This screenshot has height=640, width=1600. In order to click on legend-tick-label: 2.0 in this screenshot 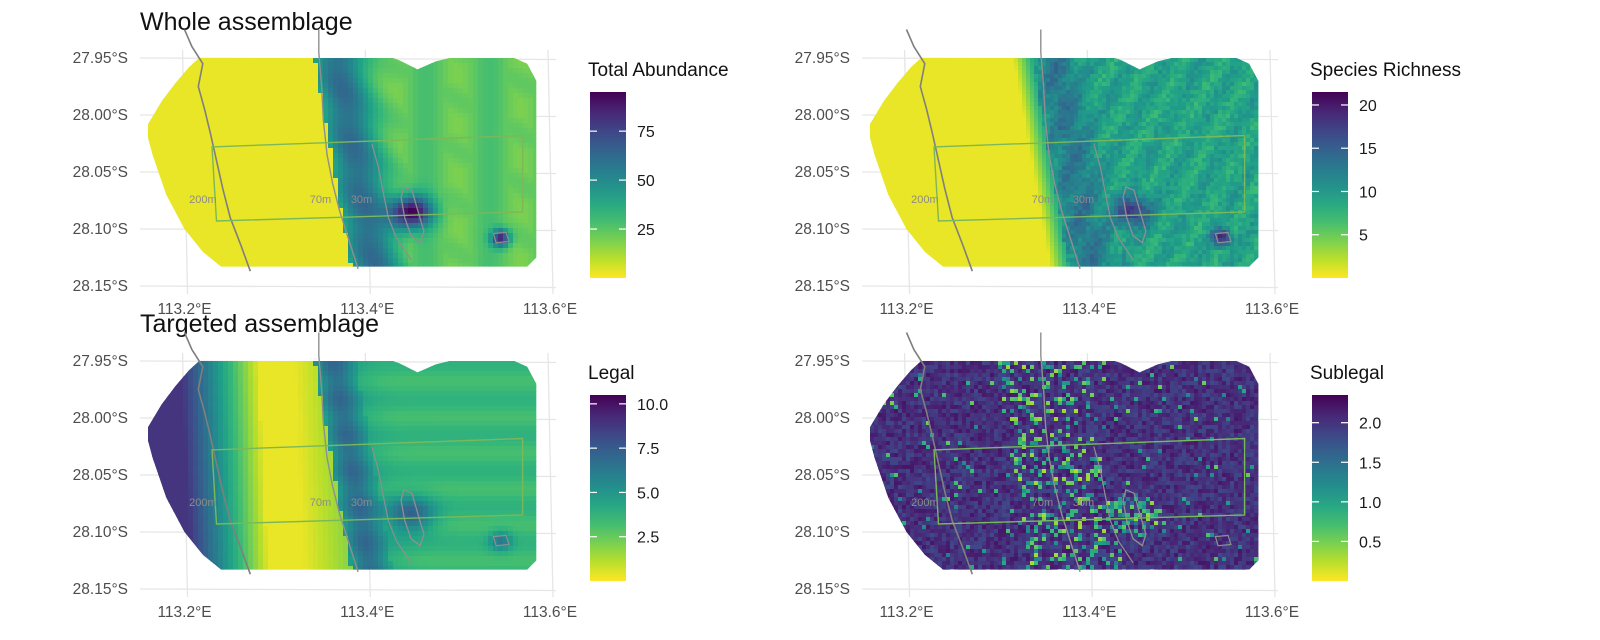, I will do `click(1370, 424)`.